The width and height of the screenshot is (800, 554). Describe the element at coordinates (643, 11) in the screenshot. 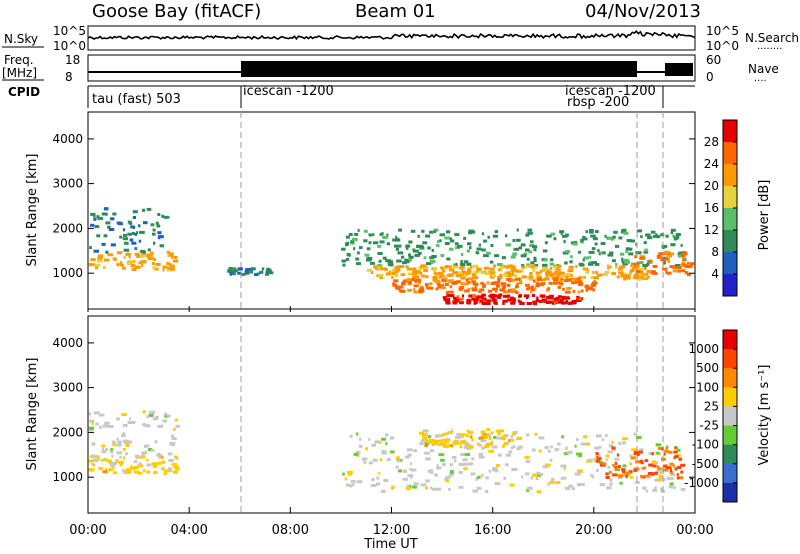

I see `date-title: 04/Nov/2013` at that location.